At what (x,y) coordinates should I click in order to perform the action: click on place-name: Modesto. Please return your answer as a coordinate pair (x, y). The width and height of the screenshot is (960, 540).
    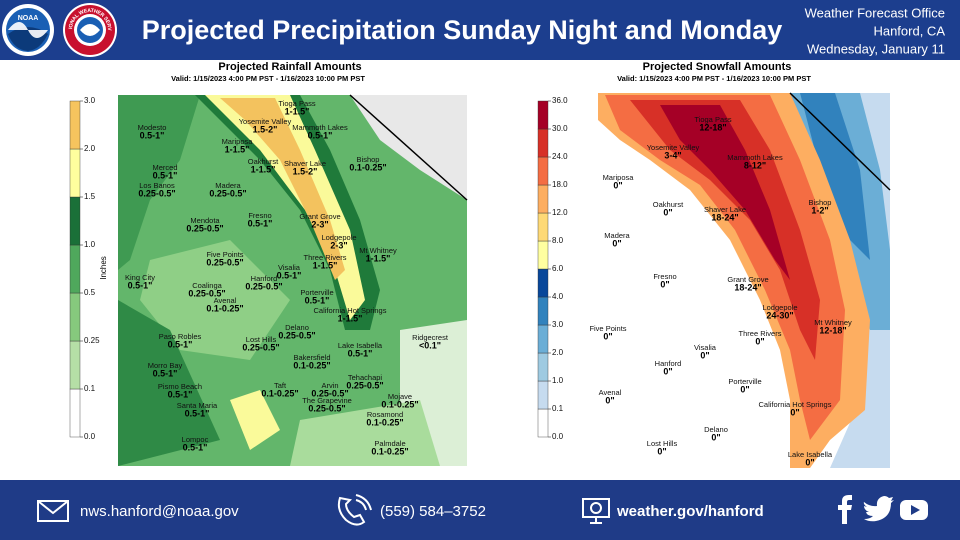
    Looking at the image, I should click on (152, 127).